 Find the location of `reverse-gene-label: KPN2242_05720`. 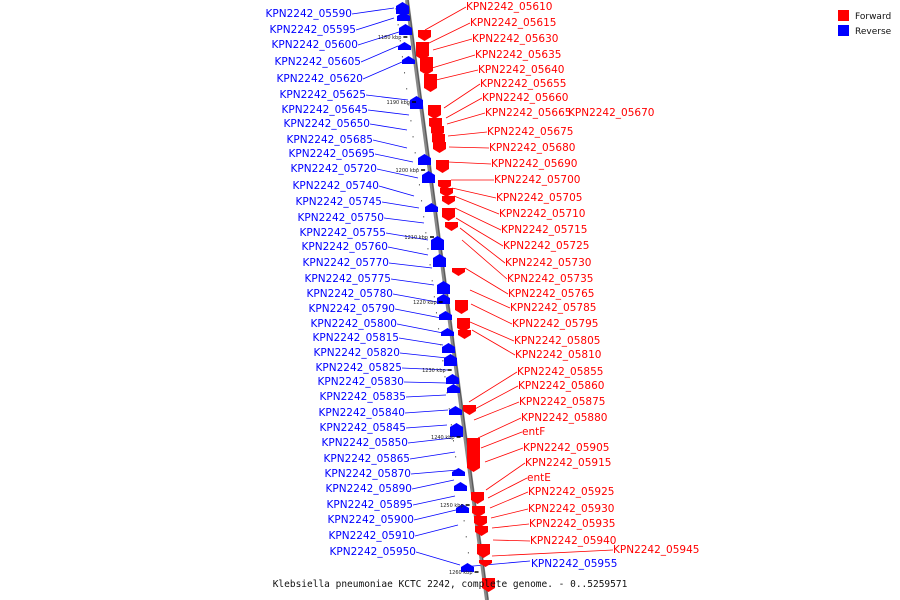

reverse-gene-label: KPN2242_05720 is located at coordinates (334, 169).